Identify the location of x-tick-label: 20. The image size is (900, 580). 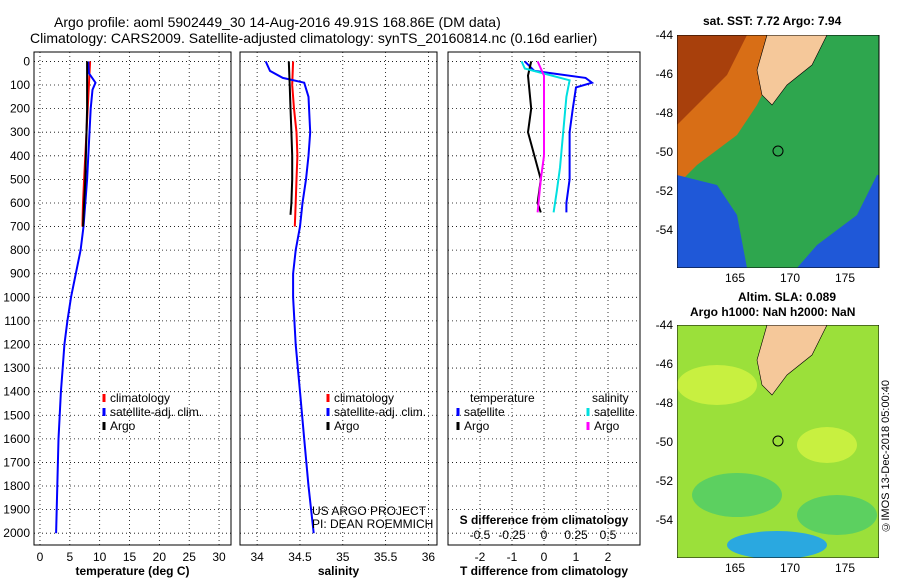
(160, 557).